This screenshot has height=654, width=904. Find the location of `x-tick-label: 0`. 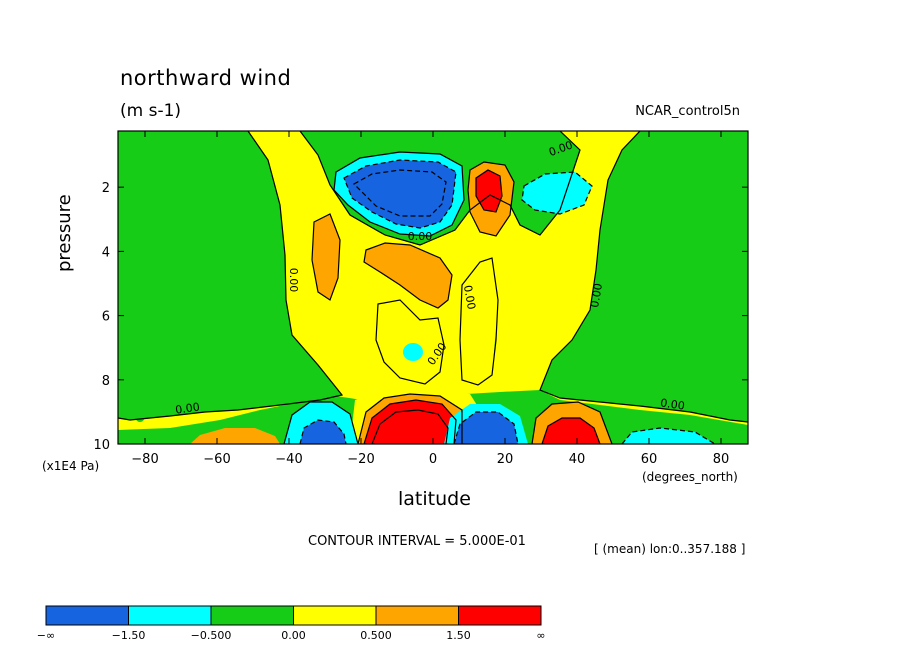

x-tick-label: 0 is located at coordinates (433, 459).